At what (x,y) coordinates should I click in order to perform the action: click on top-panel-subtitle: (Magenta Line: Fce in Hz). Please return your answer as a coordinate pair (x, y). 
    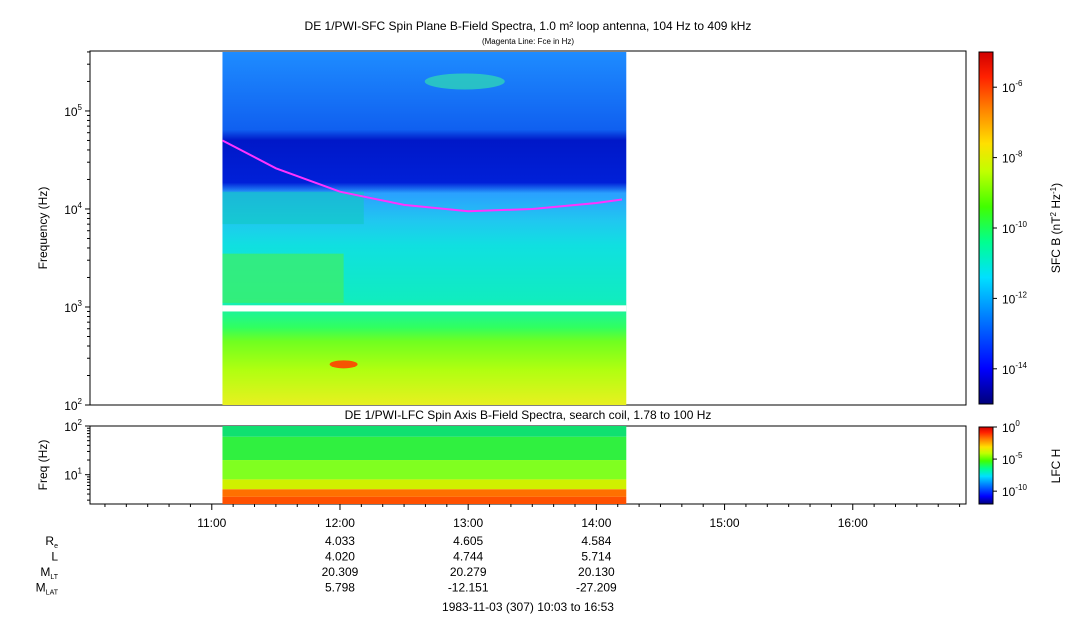
    Looking at the image, I should click on (528, 41).